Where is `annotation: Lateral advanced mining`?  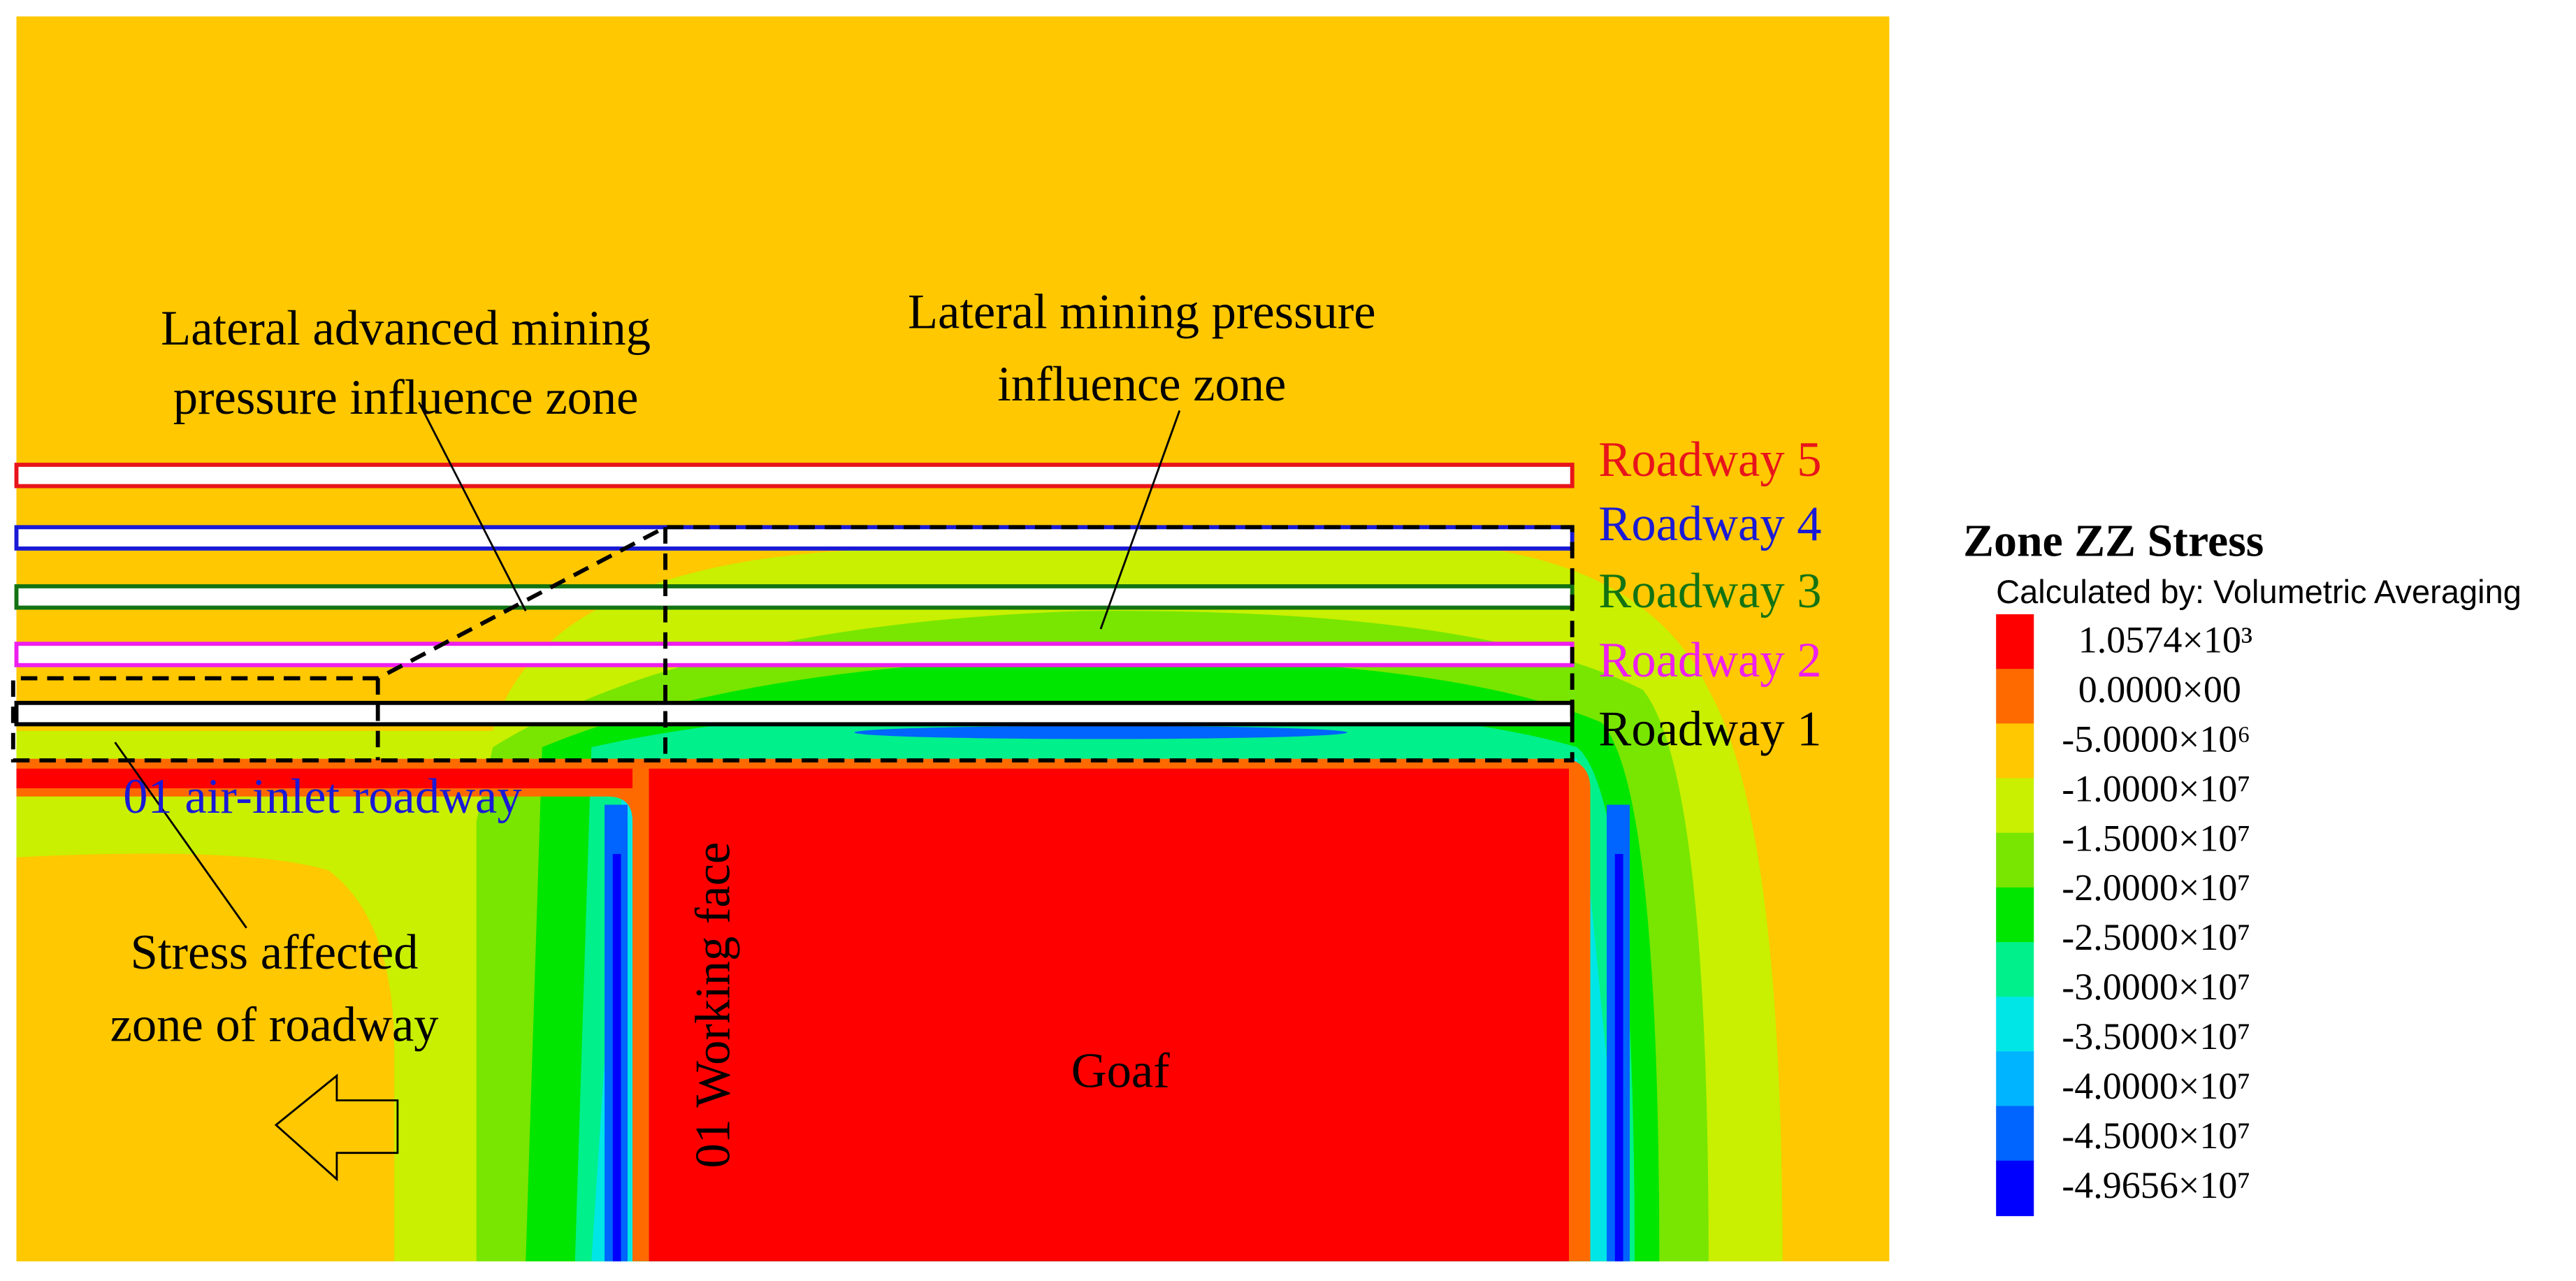 annotation: Lateral advanced mining is located at coordinates (406, 328).